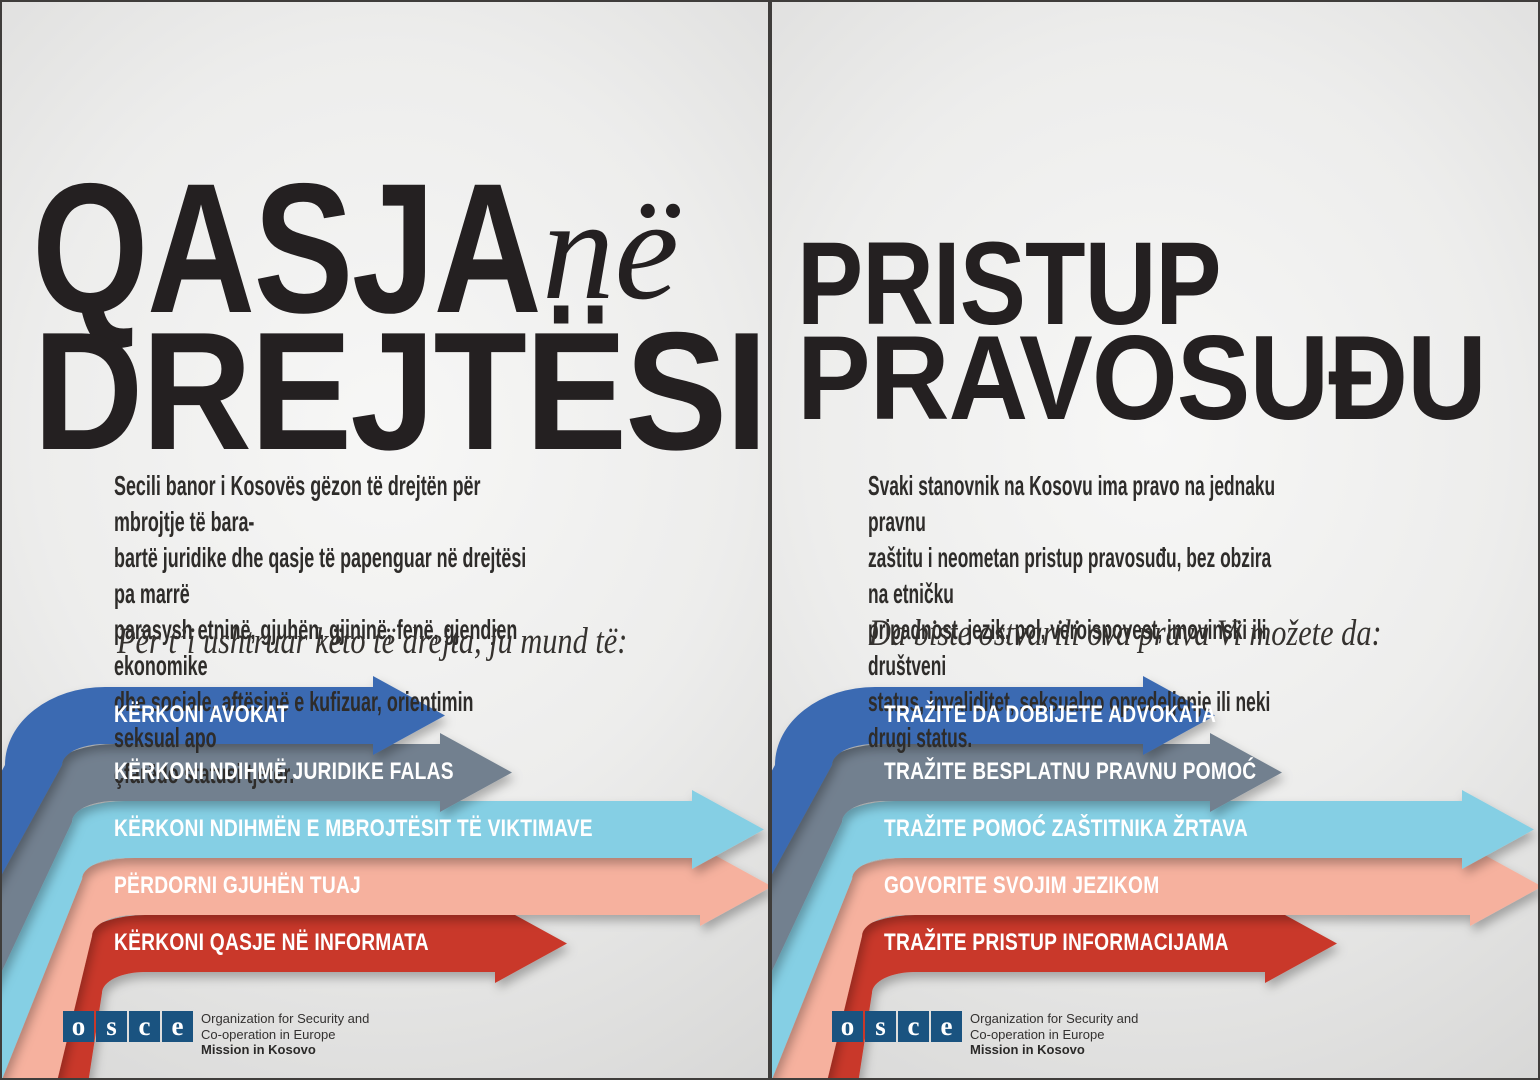 The height and width of the screenshot is (1080, 1540). Describe the element at coordinates (201, 714) in the screenshot. I see `arrow-1-label: KËRKONI AVOKAT` at that location.